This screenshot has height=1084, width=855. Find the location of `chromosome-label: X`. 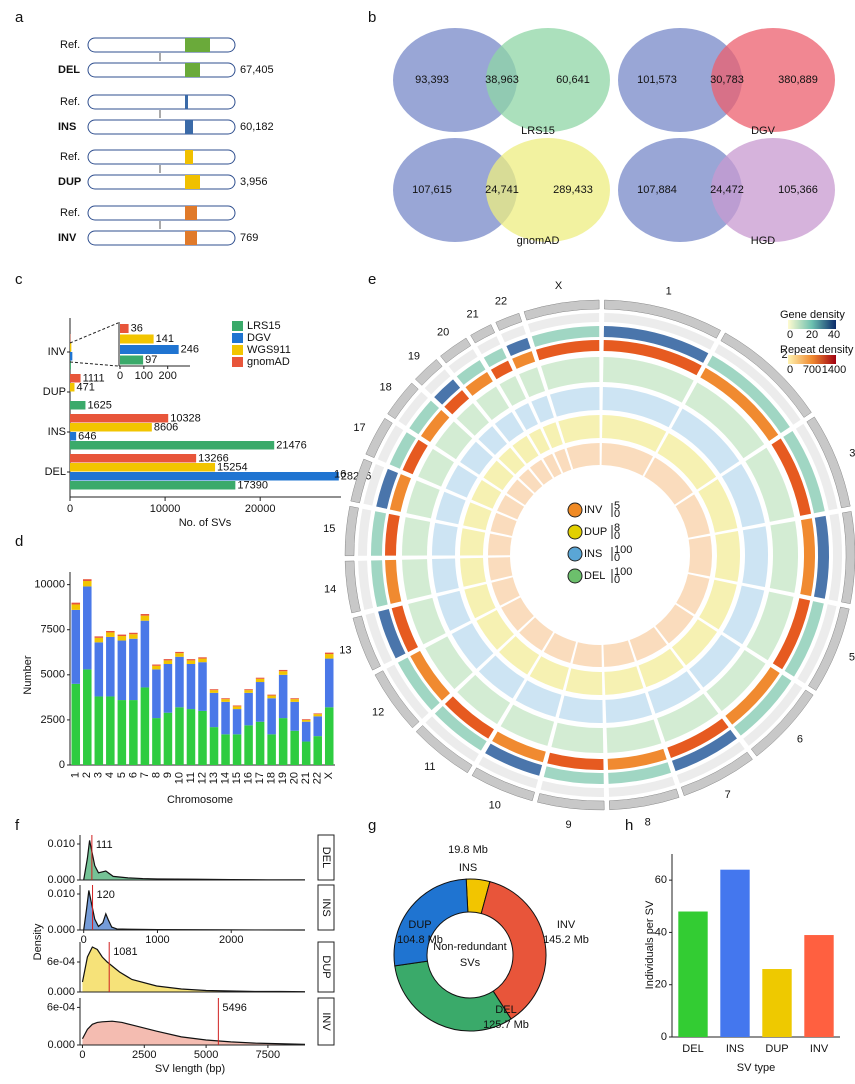

chromosome-label: X is located at coordinates (559, 286).